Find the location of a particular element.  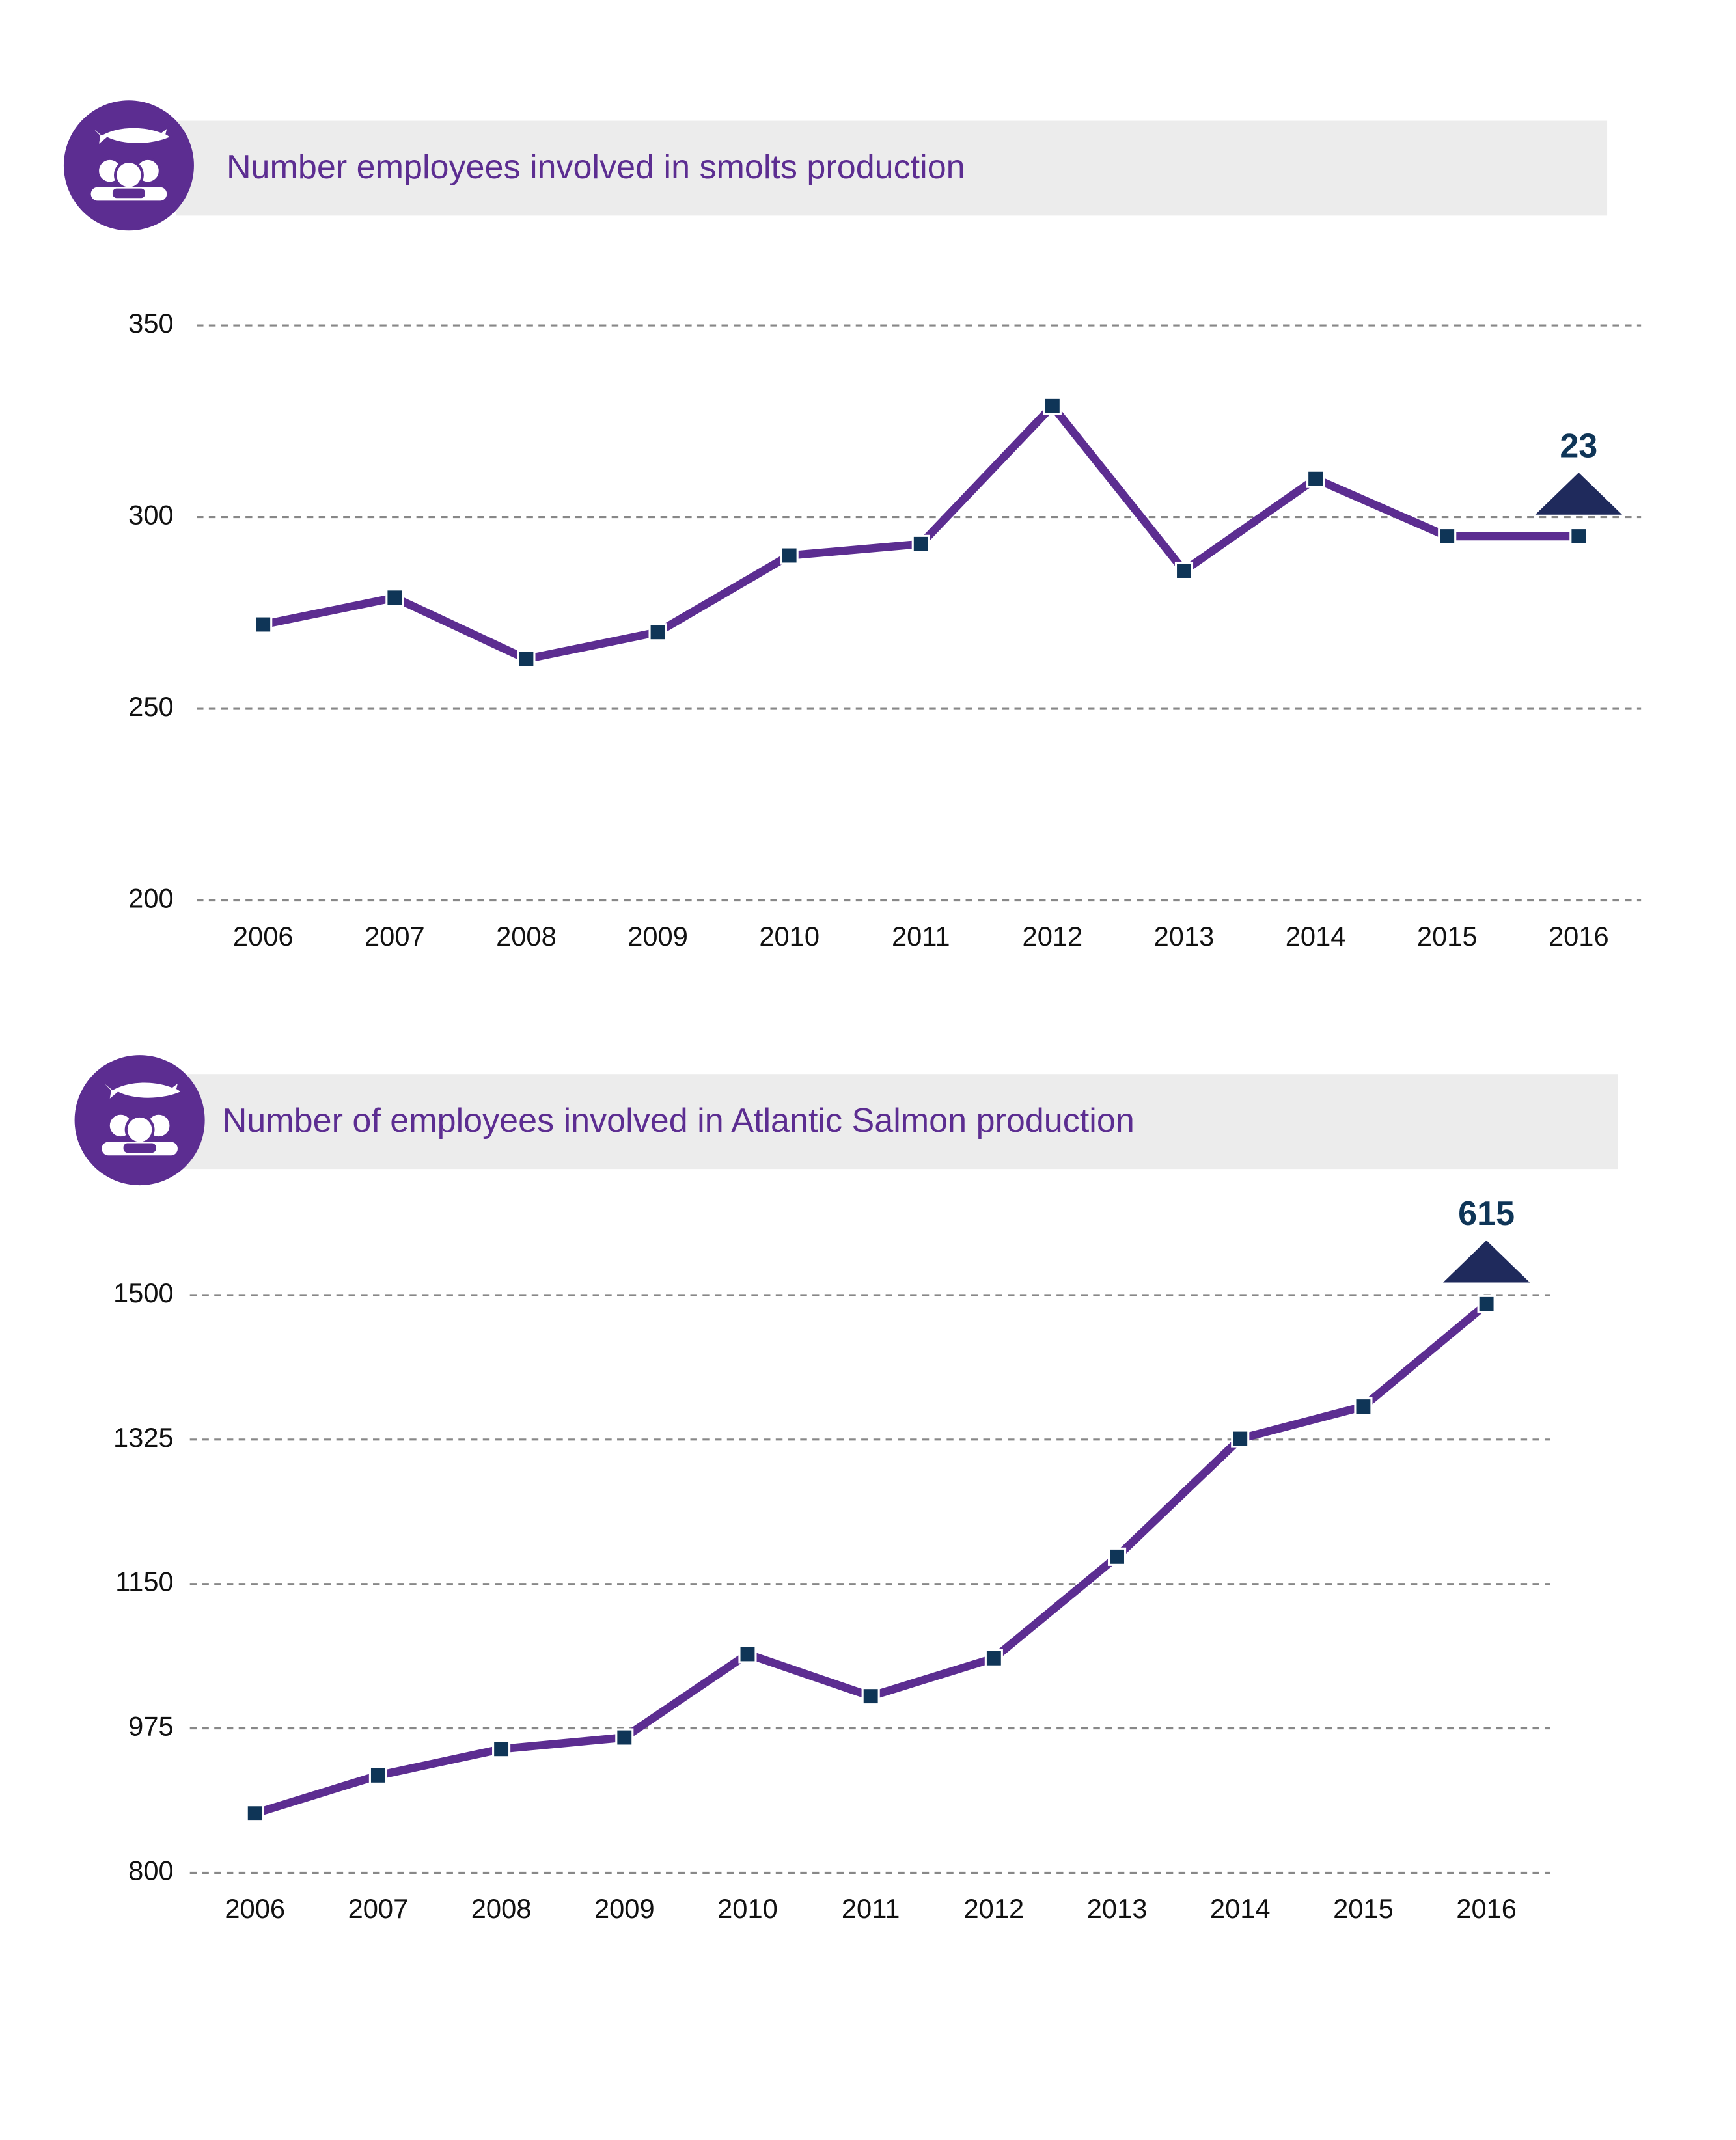

y-tick-label: 1150 is located at coordinates (144, 1582).